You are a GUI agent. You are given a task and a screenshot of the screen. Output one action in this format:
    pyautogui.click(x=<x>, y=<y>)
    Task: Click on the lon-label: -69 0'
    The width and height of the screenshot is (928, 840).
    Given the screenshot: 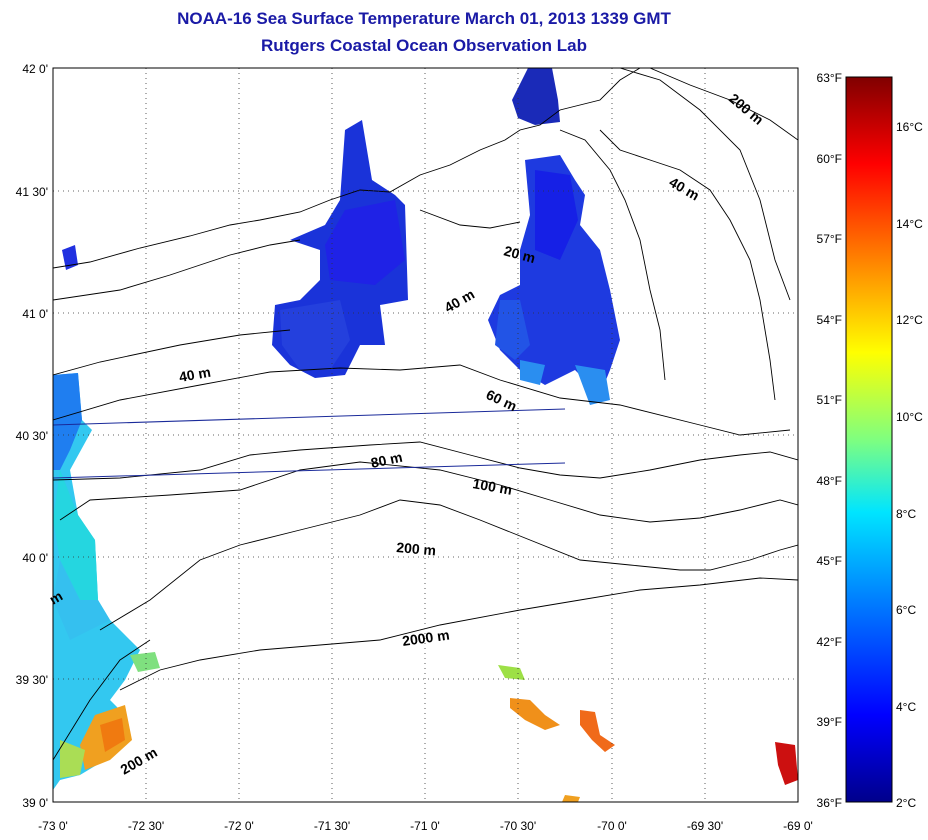 What is the action you would take?
    pyautogui.click(x=798, y=826)
    